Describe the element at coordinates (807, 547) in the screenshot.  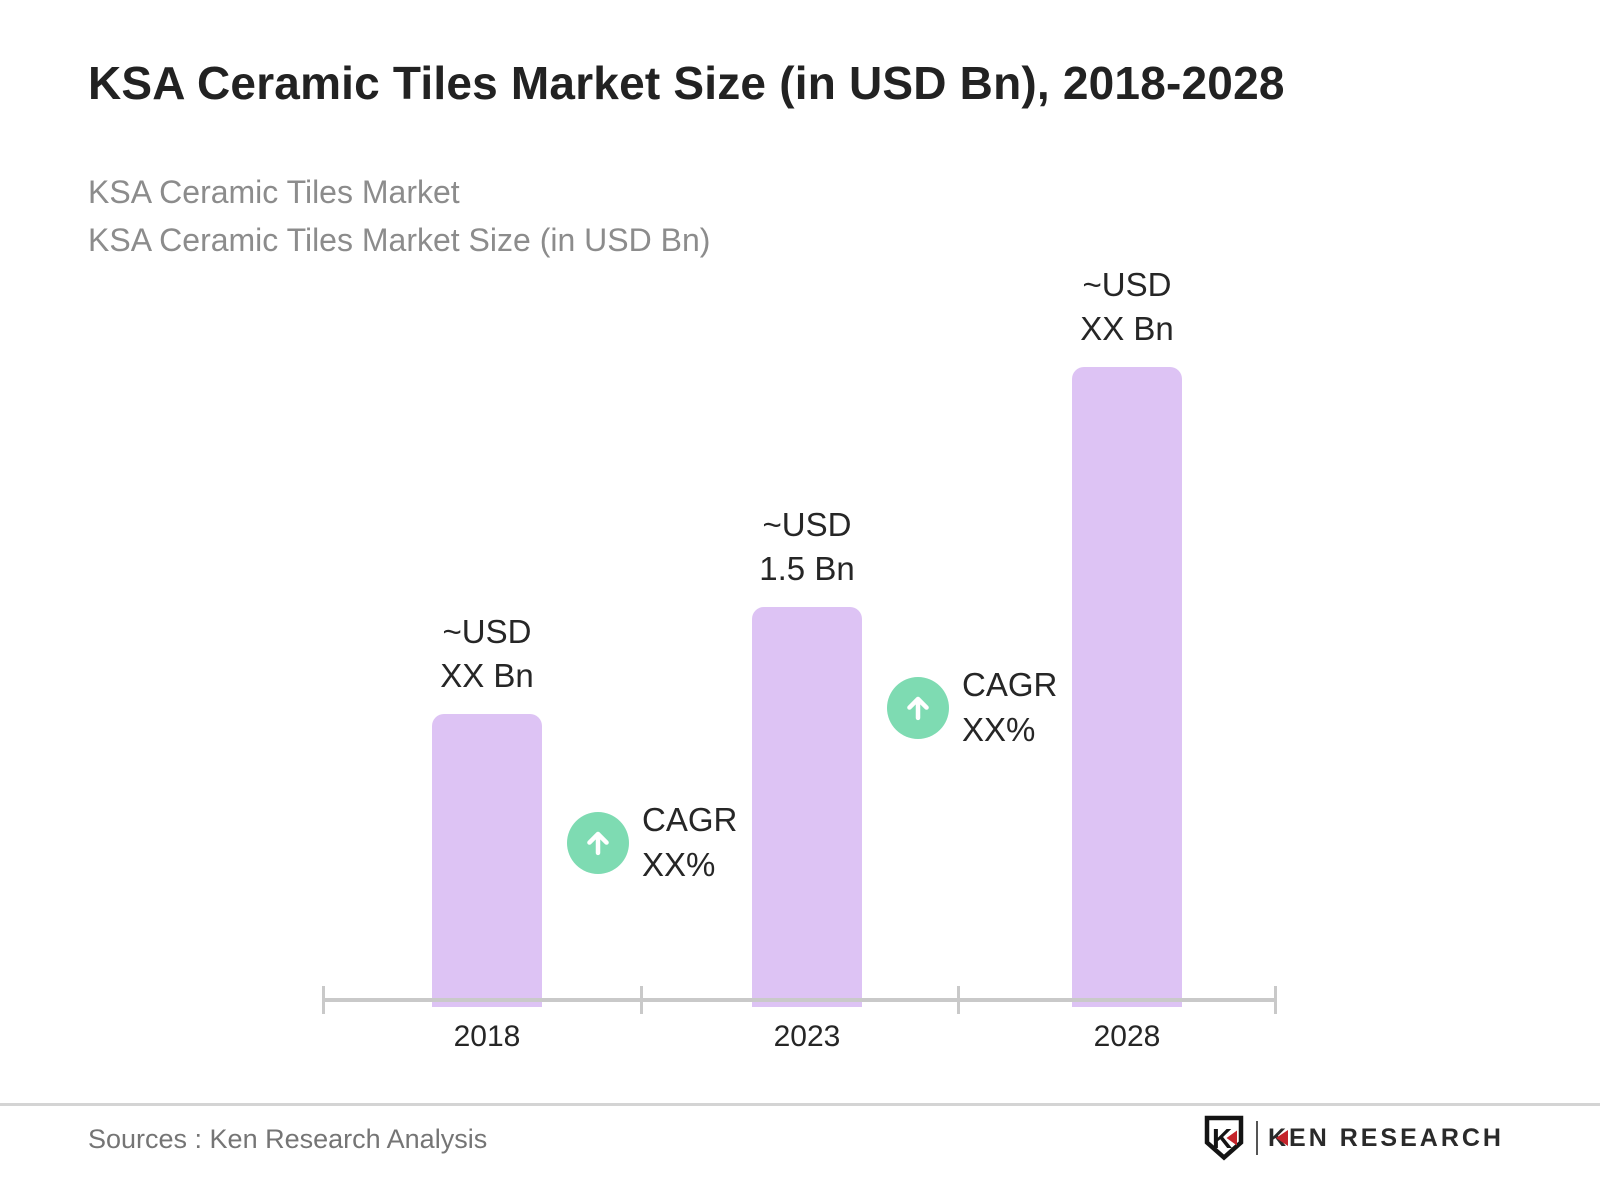
I see `bar-value-label: ~USD 1.5 Bn` at that location.